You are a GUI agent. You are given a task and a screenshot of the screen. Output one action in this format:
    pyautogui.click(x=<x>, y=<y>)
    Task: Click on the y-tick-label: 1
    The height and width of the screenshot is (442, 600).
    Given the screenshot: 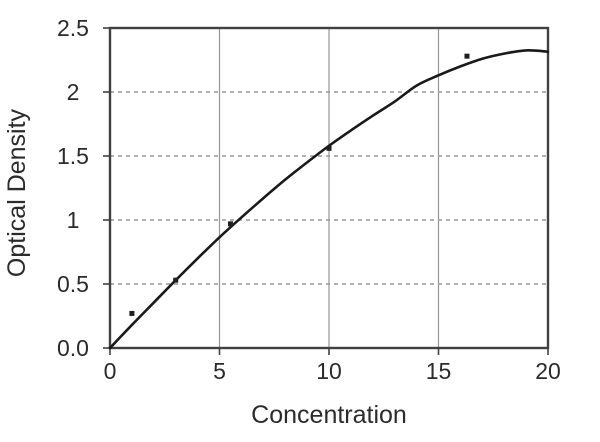 What is the action you would take?
    pyautogui.click(x=73, y=220)
    